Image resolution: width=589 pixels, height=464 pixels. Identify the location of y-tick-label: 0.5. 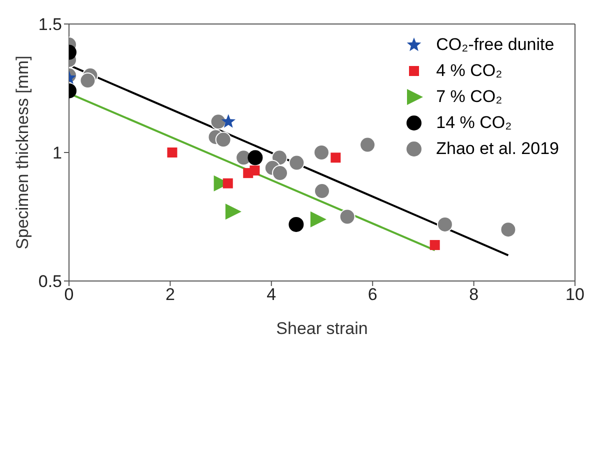
(50, 282).